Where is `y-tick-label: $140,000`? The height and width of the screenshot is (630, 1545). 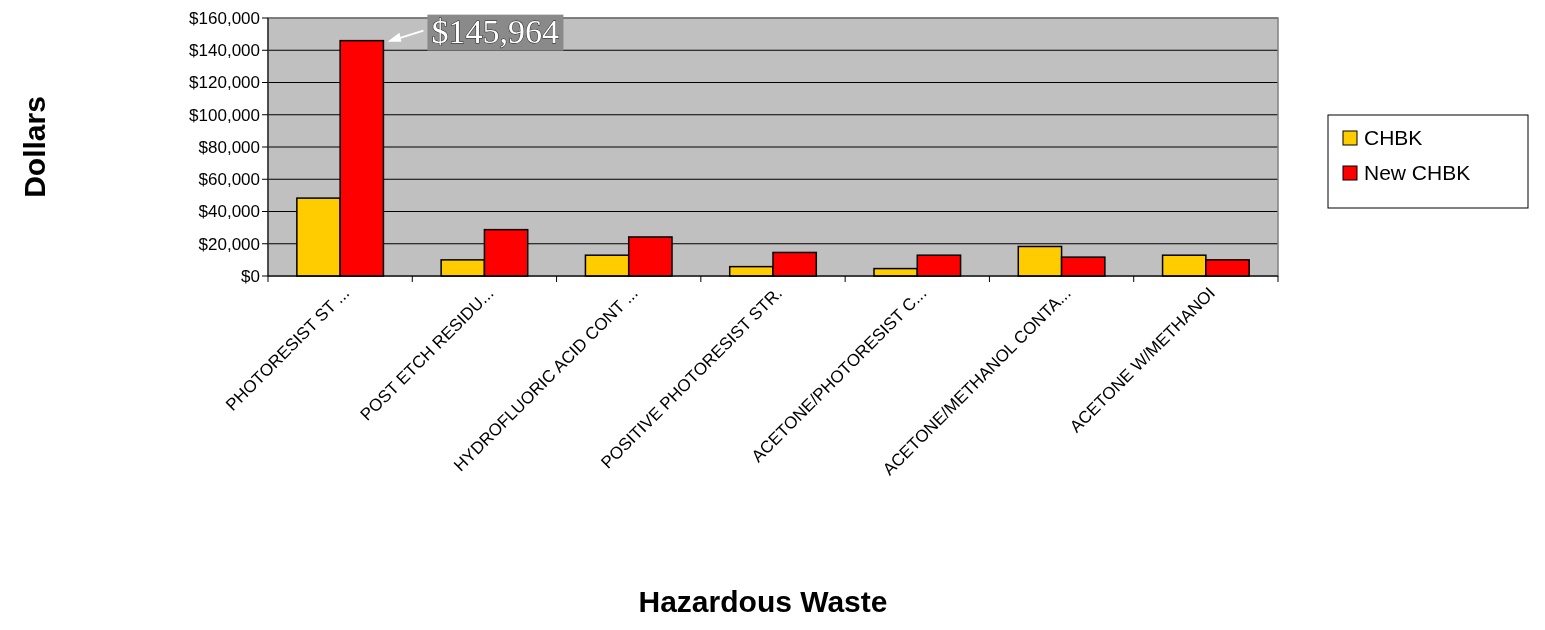
y-tick-label: $140,000 is located at coordinates (224, 51).